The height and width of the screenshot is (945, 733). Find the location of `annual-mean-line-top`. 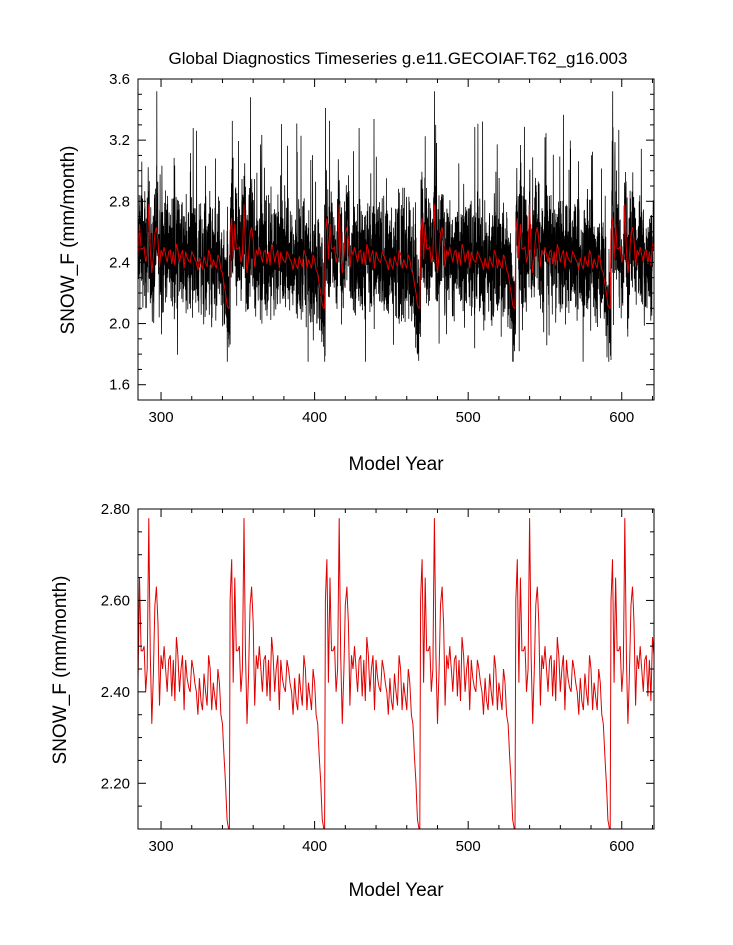

annual-mean-line-top is located at coordinates (396, 256).